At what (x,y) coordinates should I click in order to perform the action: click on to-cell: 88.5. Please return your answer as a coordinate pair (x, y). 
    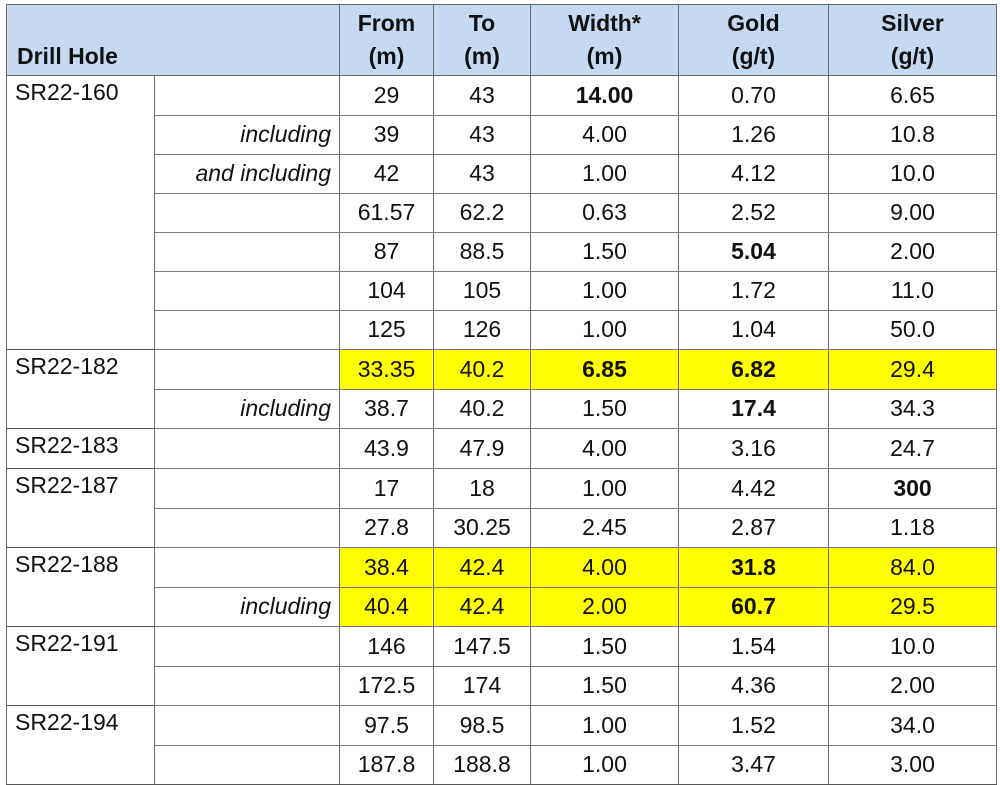
    Looking at the image, I should click on (482, 251).